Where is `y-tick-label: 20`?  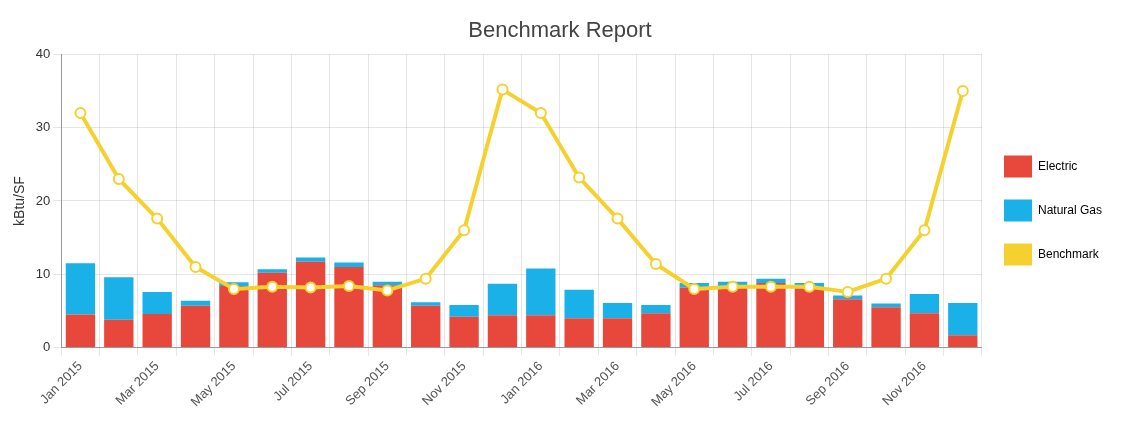
y-tick-label: 20 is located at coordinates (43, 200).